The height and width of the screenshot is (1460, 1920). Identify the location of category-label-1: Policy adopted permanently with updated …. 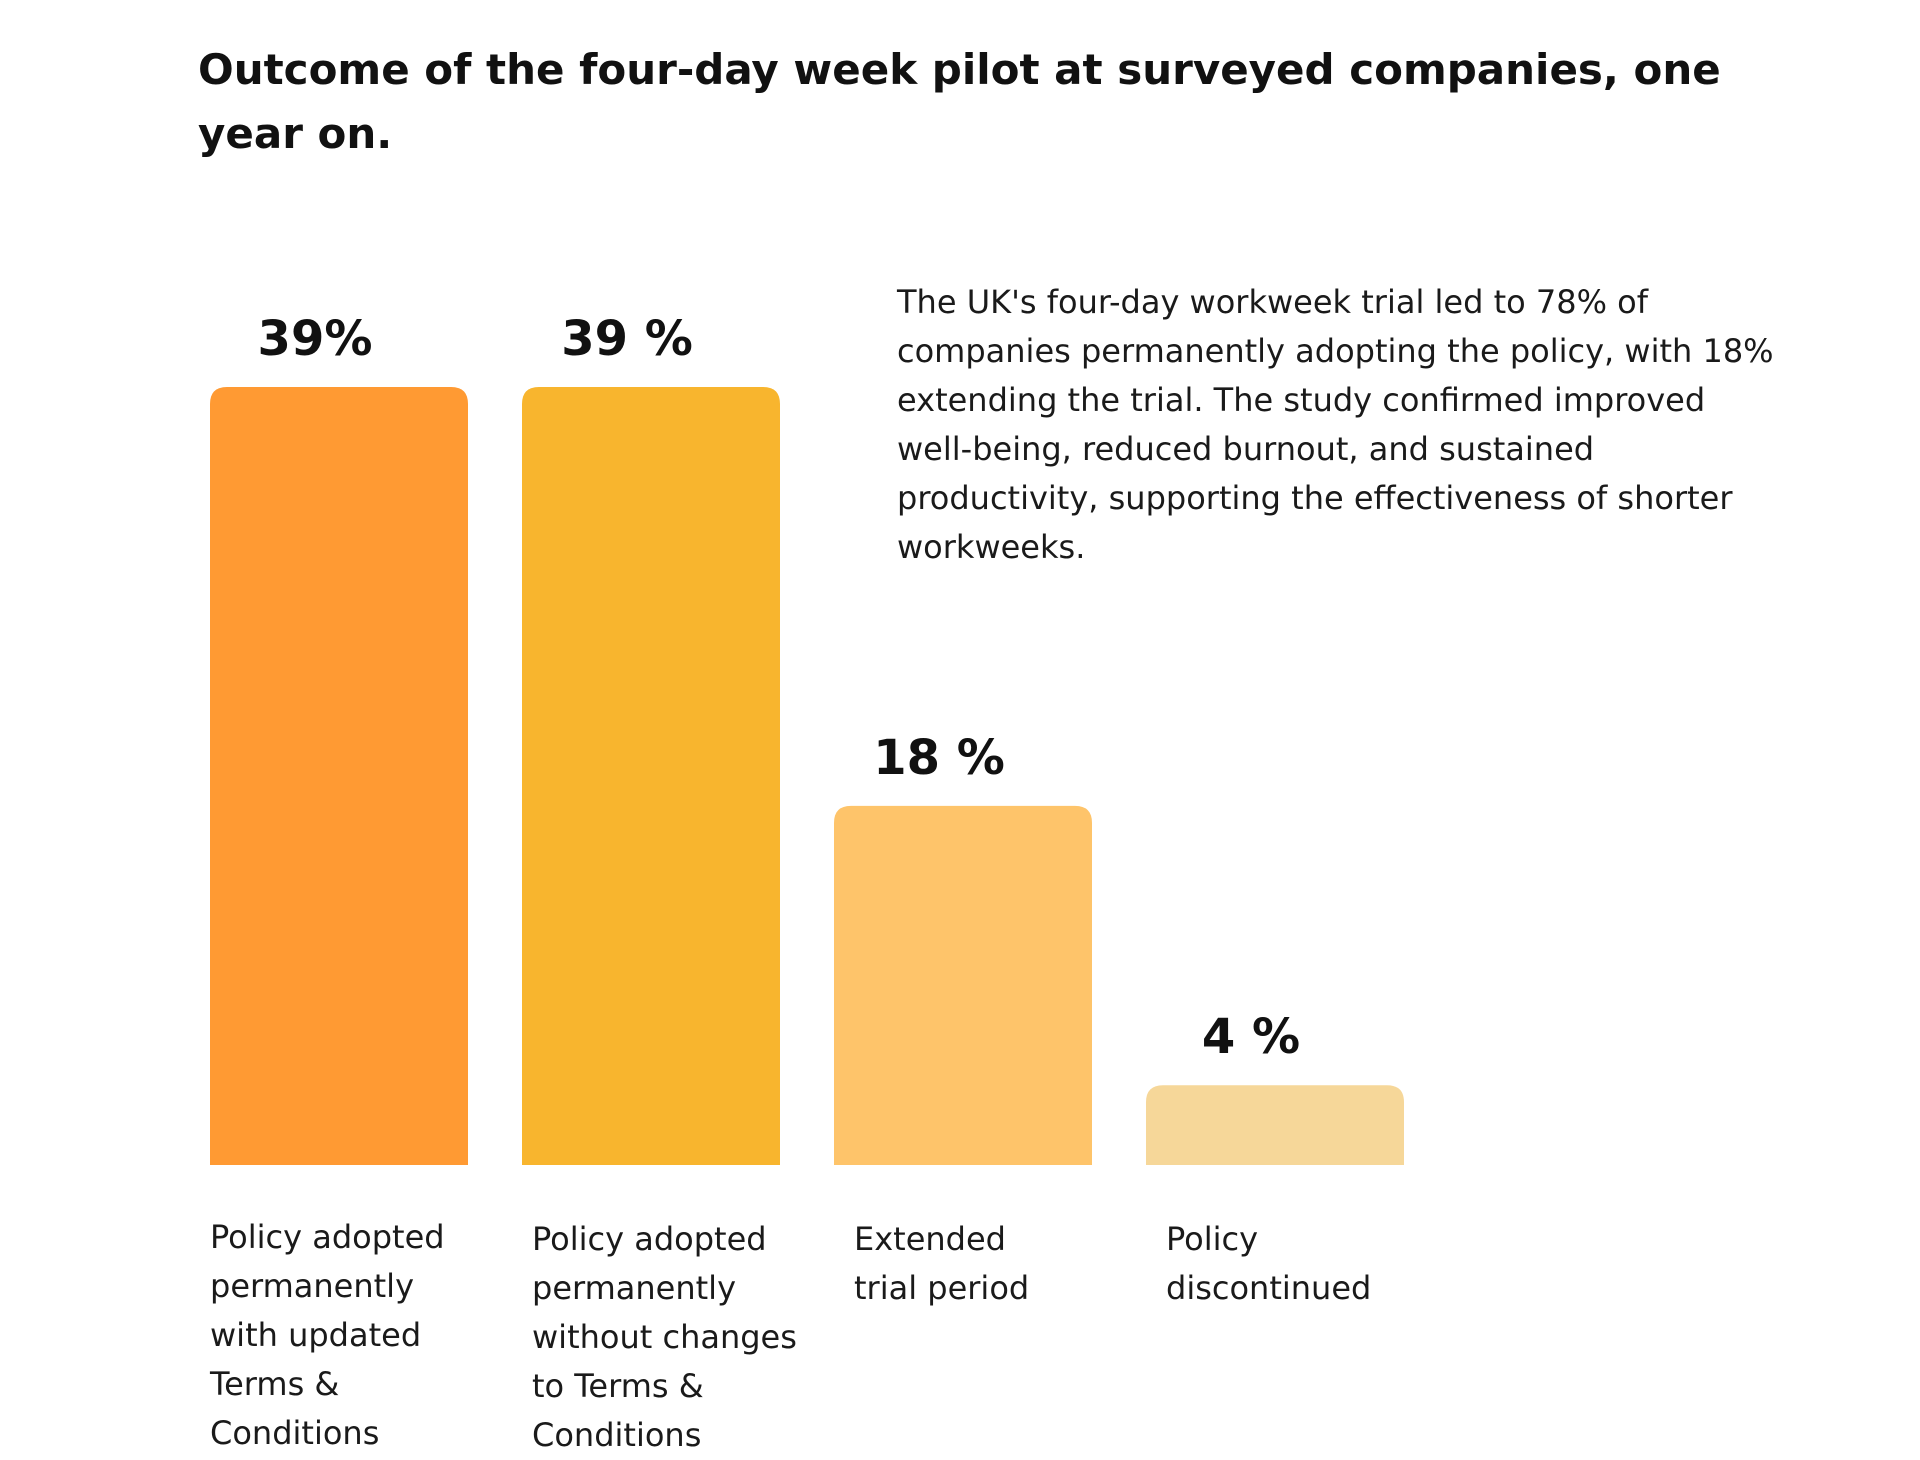
(327, 1335).